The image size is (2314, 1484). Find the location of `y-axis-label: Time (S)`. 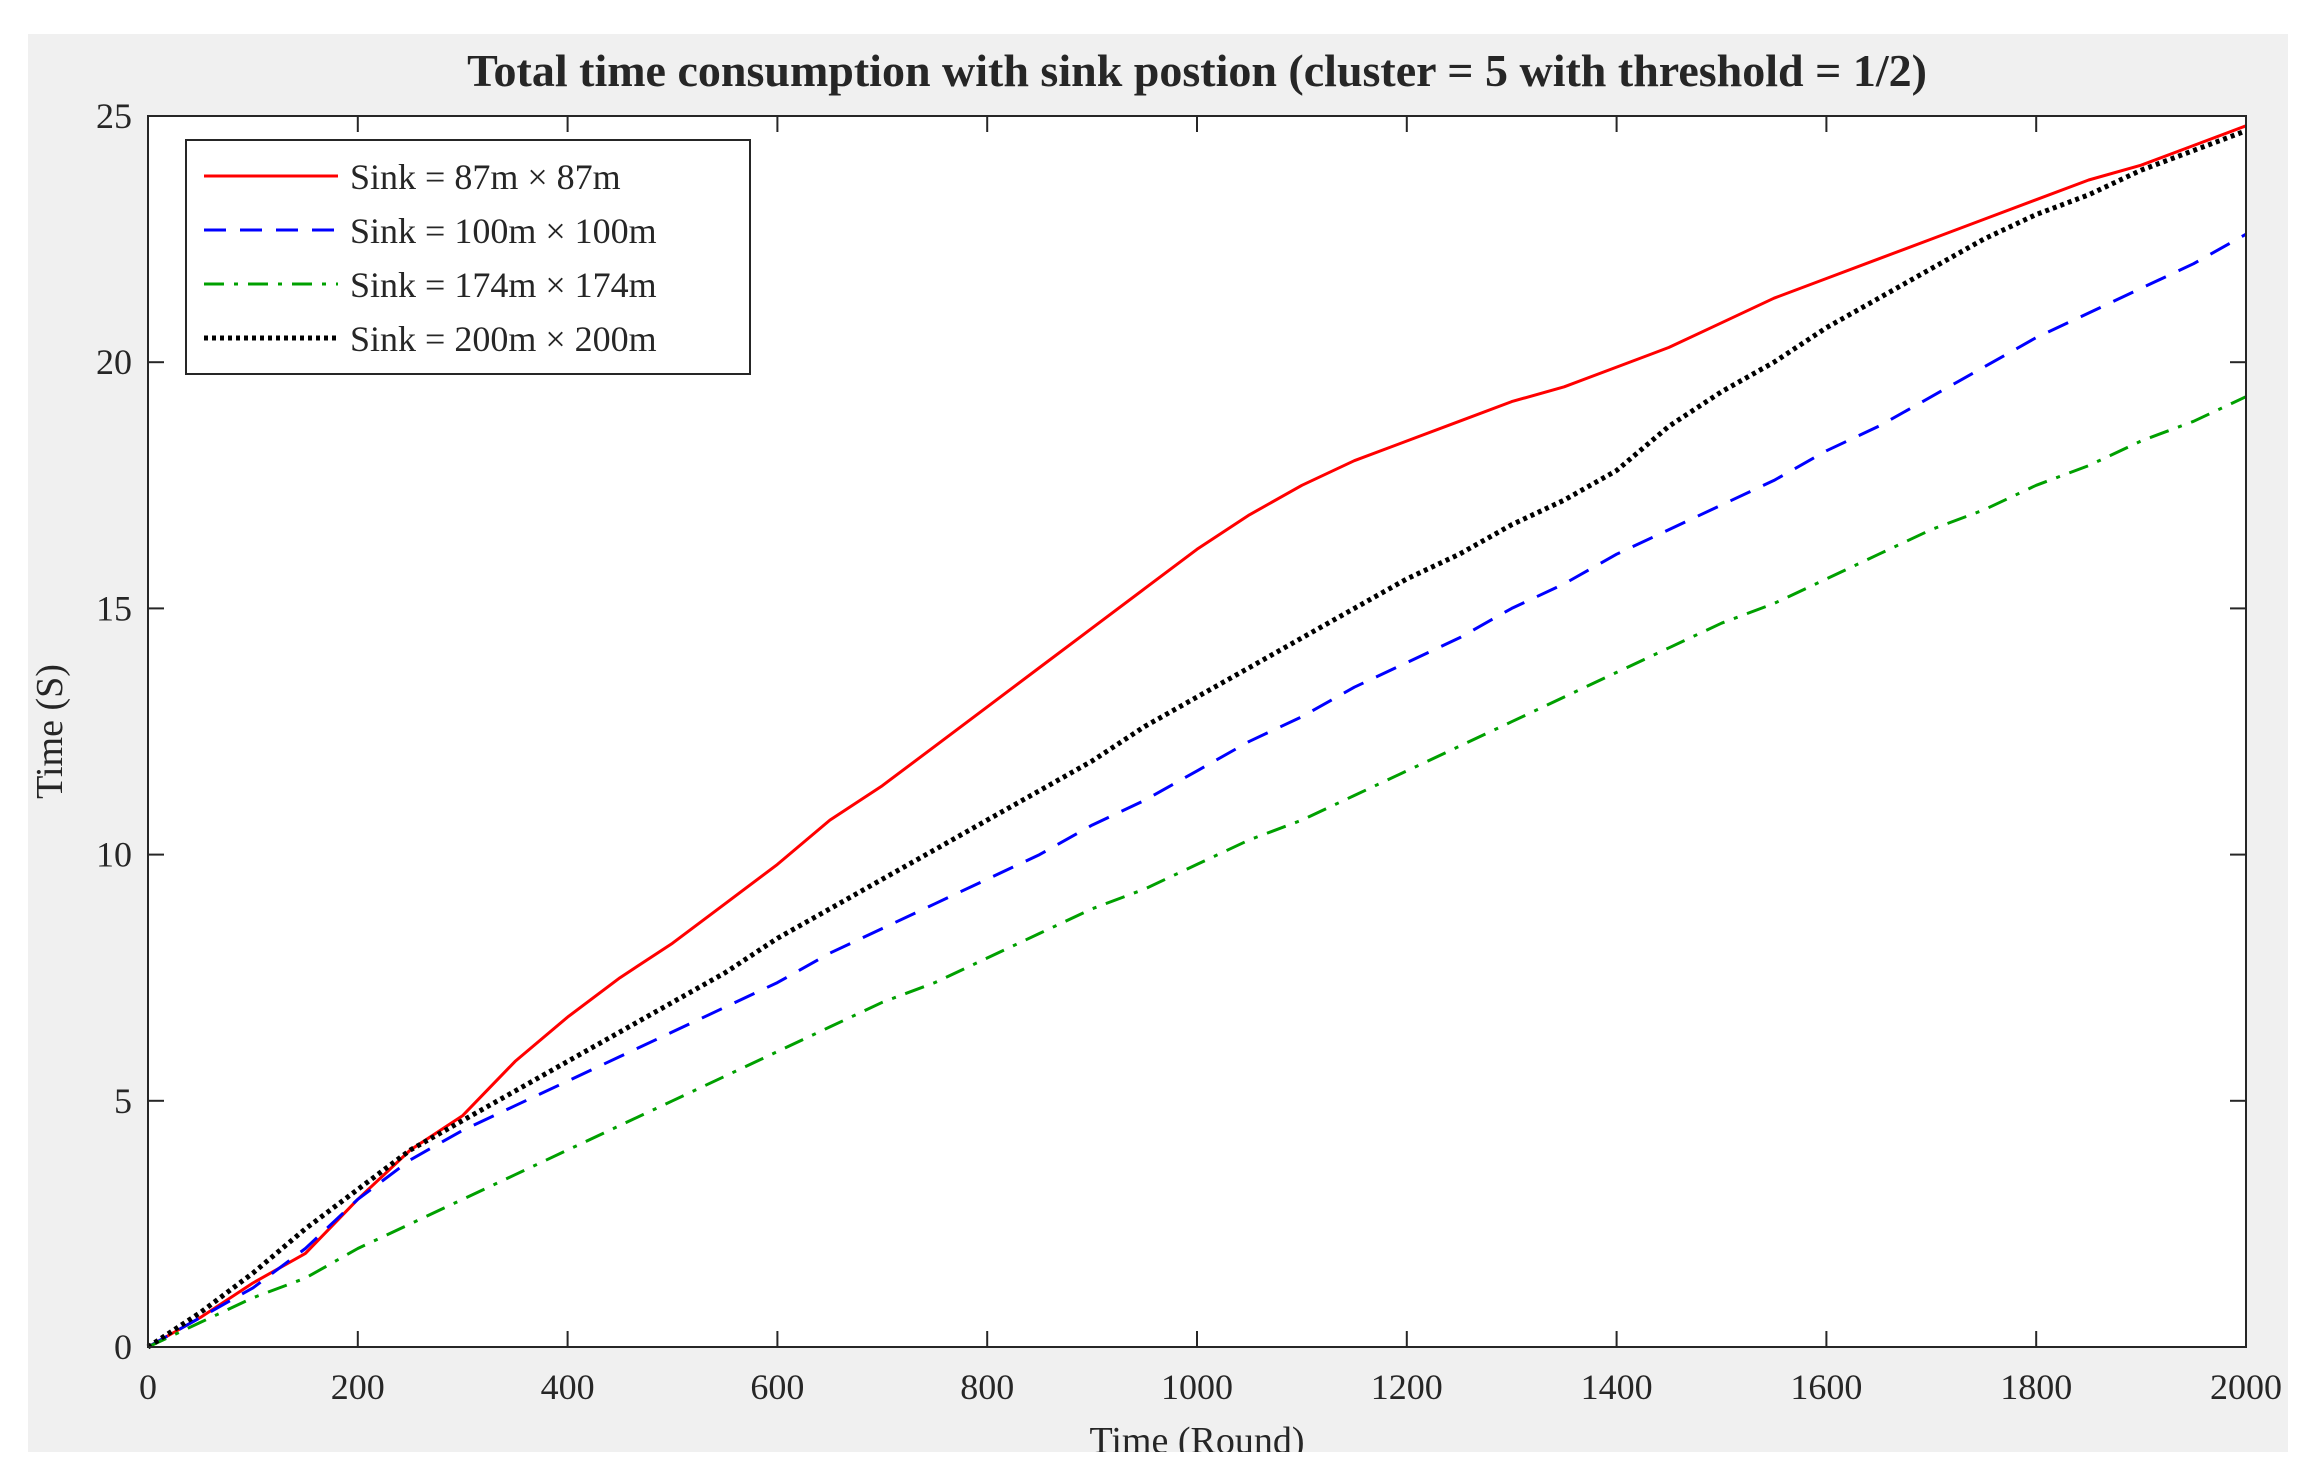

y-axis-label: Time (S) is located at coordinates (50, 731).